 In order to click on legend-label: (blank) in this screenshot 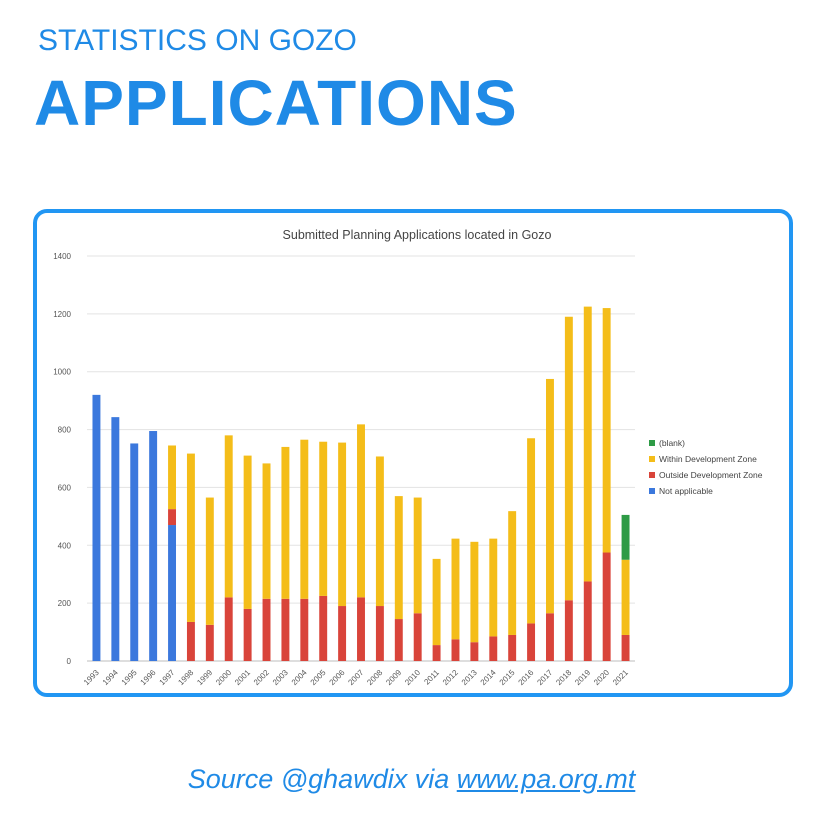, I will do `click(672, 443)`.